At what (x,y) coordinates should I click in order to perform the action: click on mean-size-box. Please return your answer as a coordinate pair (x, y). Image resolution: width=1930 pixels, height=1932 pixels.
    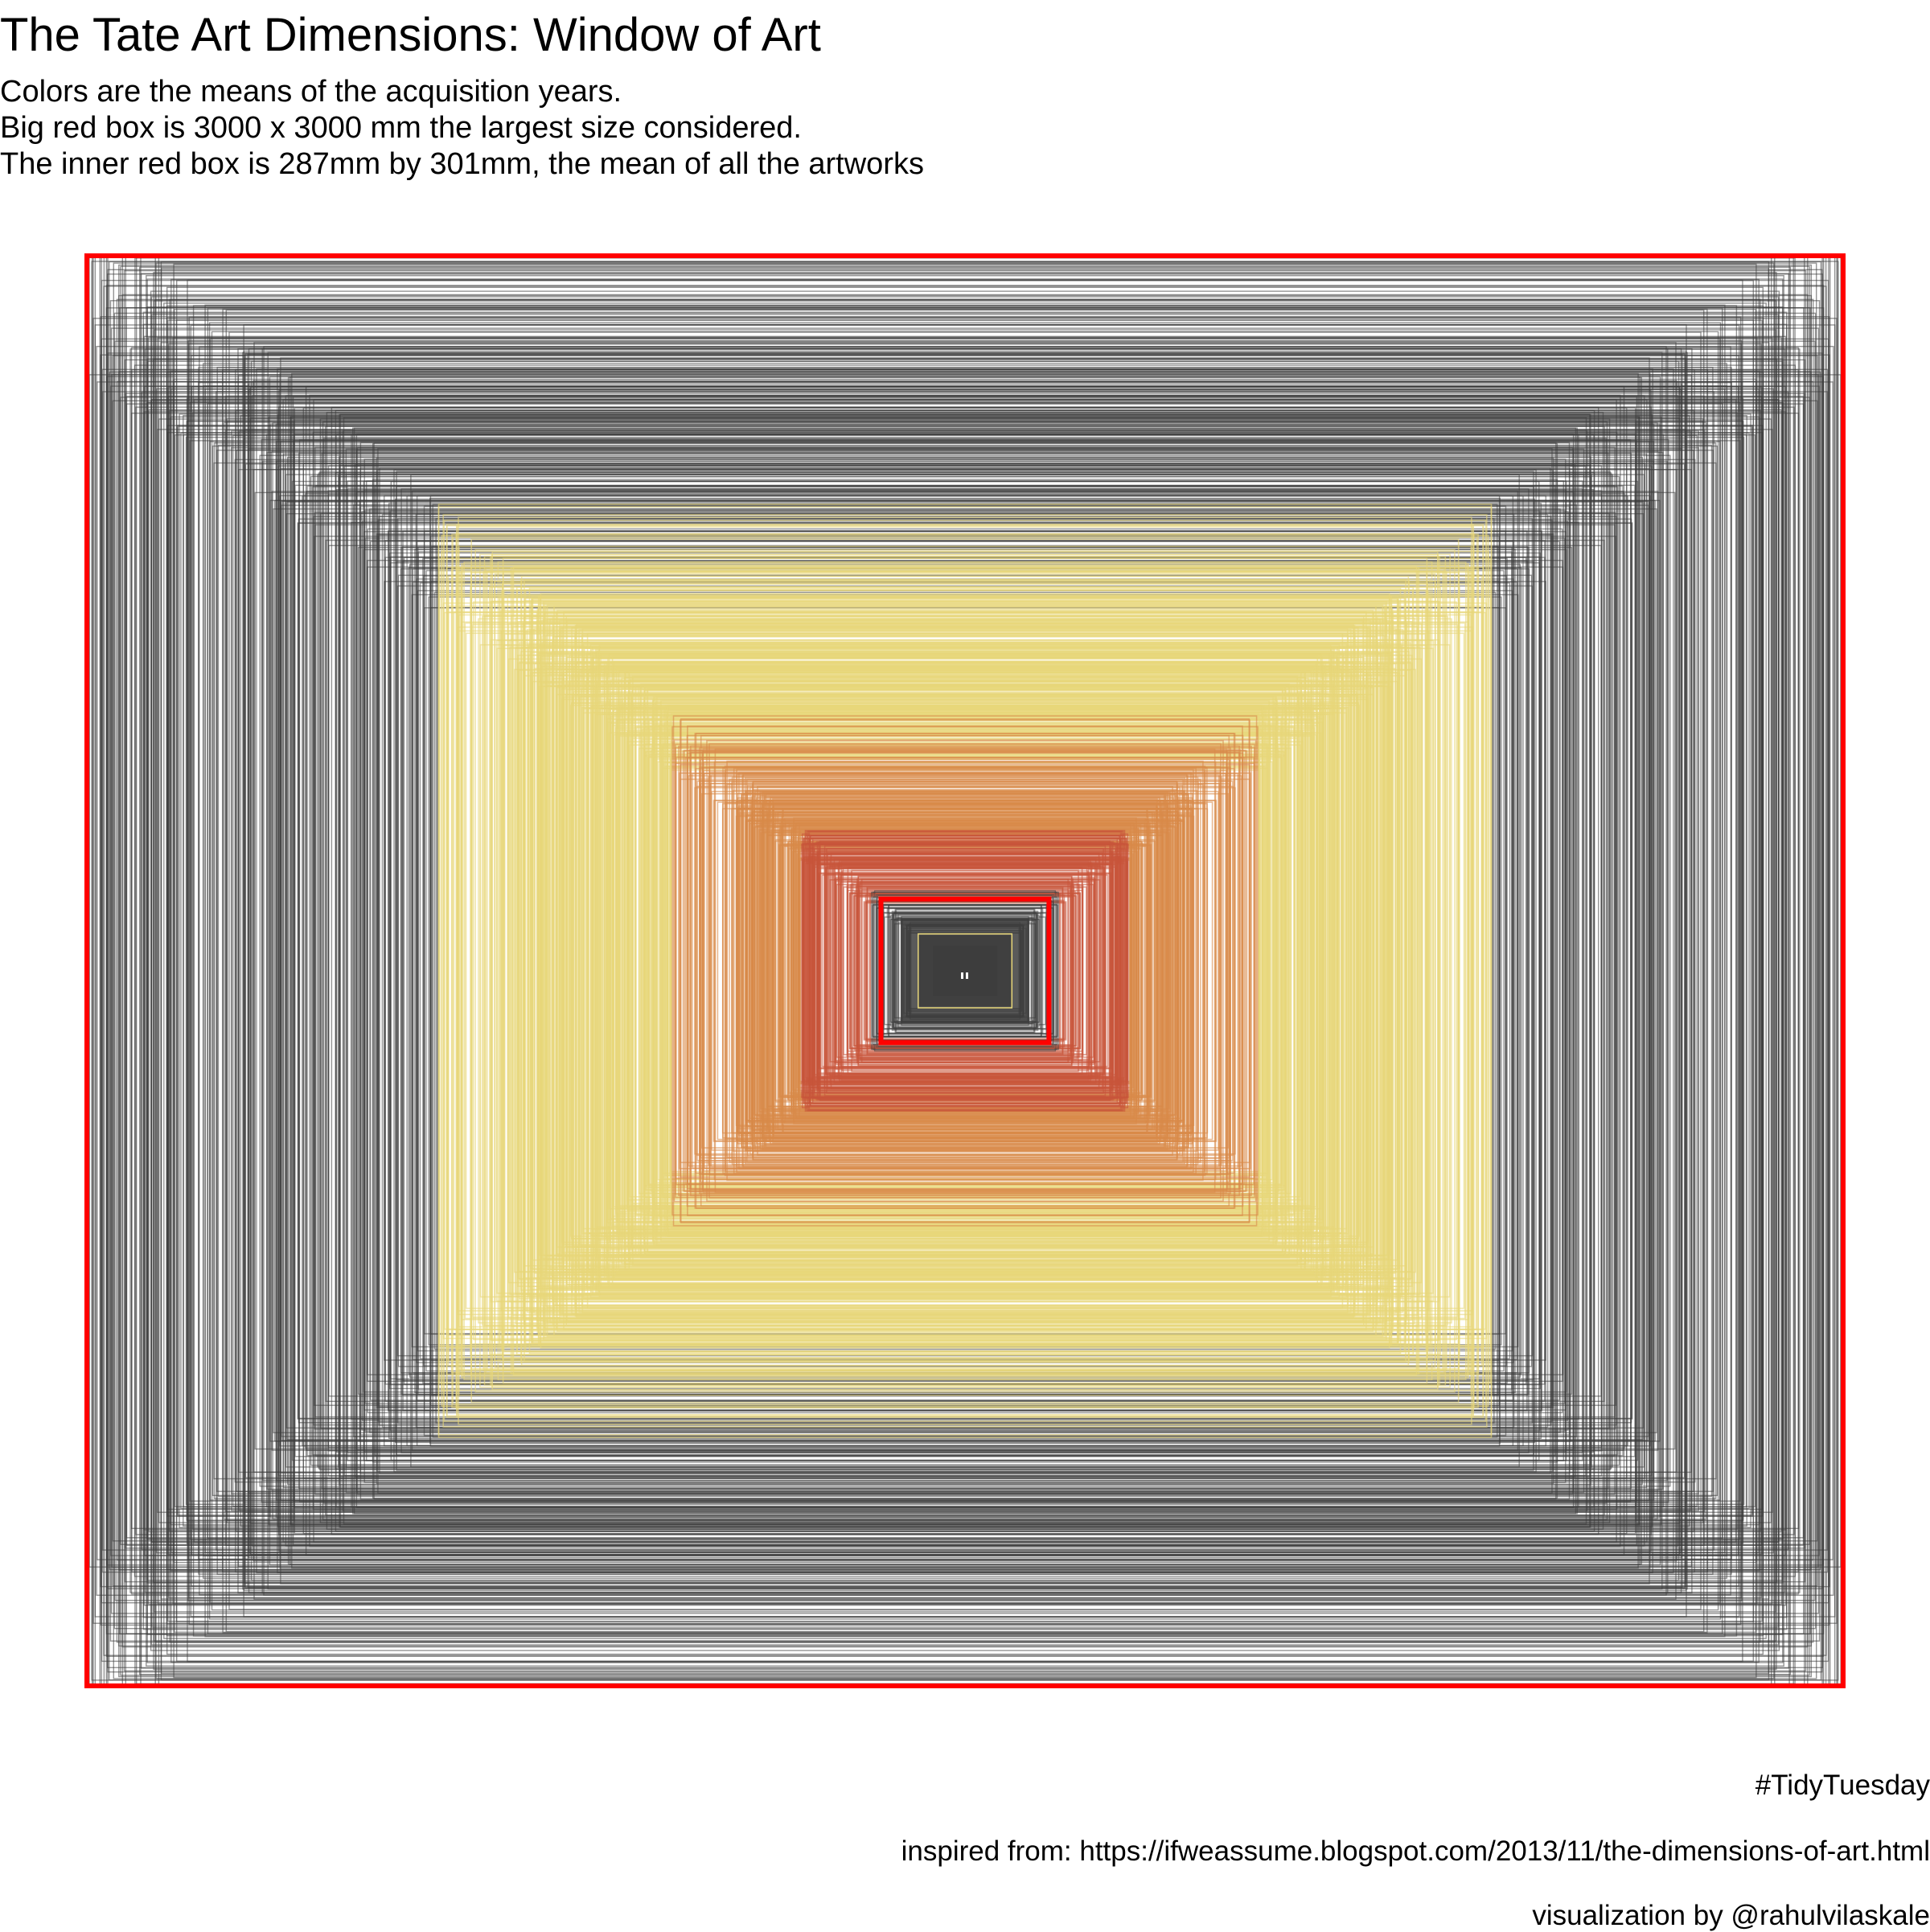
    Looking at the image, I should click on (965, 971).